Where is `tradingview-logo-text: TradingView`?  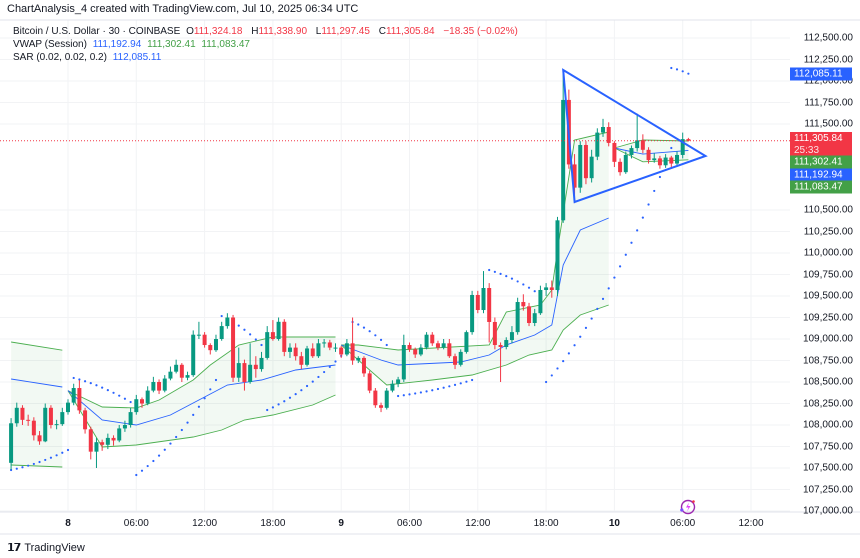
tradingview-logo-text: TradingView is located at coordinates (54, 547).